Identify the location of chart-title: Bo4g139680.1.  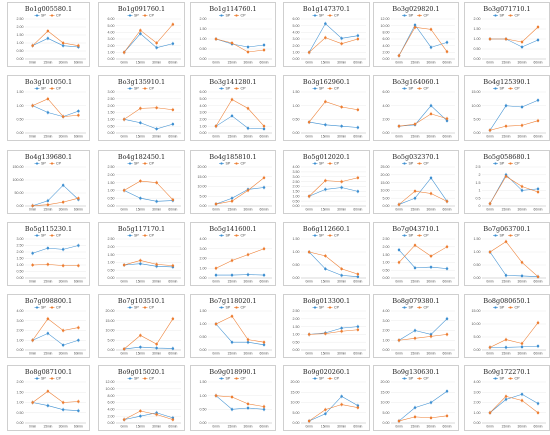
(48, 157).